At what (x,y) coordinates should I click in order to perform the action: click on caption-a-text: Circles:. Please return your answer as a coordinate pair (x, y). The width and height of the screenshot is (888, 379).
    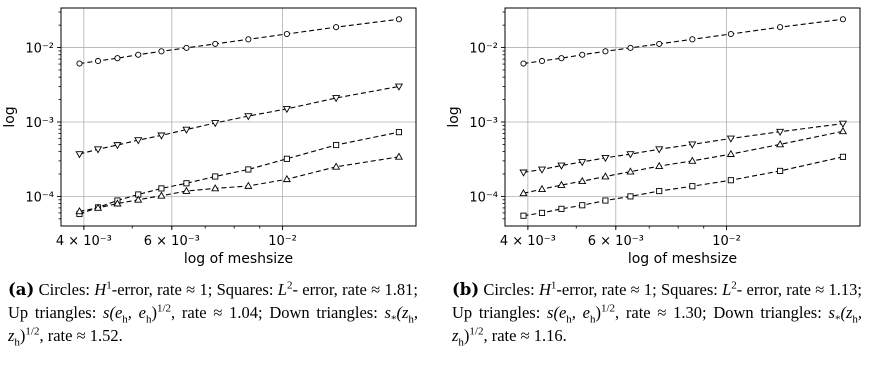
    Looking at the image, I should click on (66, 289).